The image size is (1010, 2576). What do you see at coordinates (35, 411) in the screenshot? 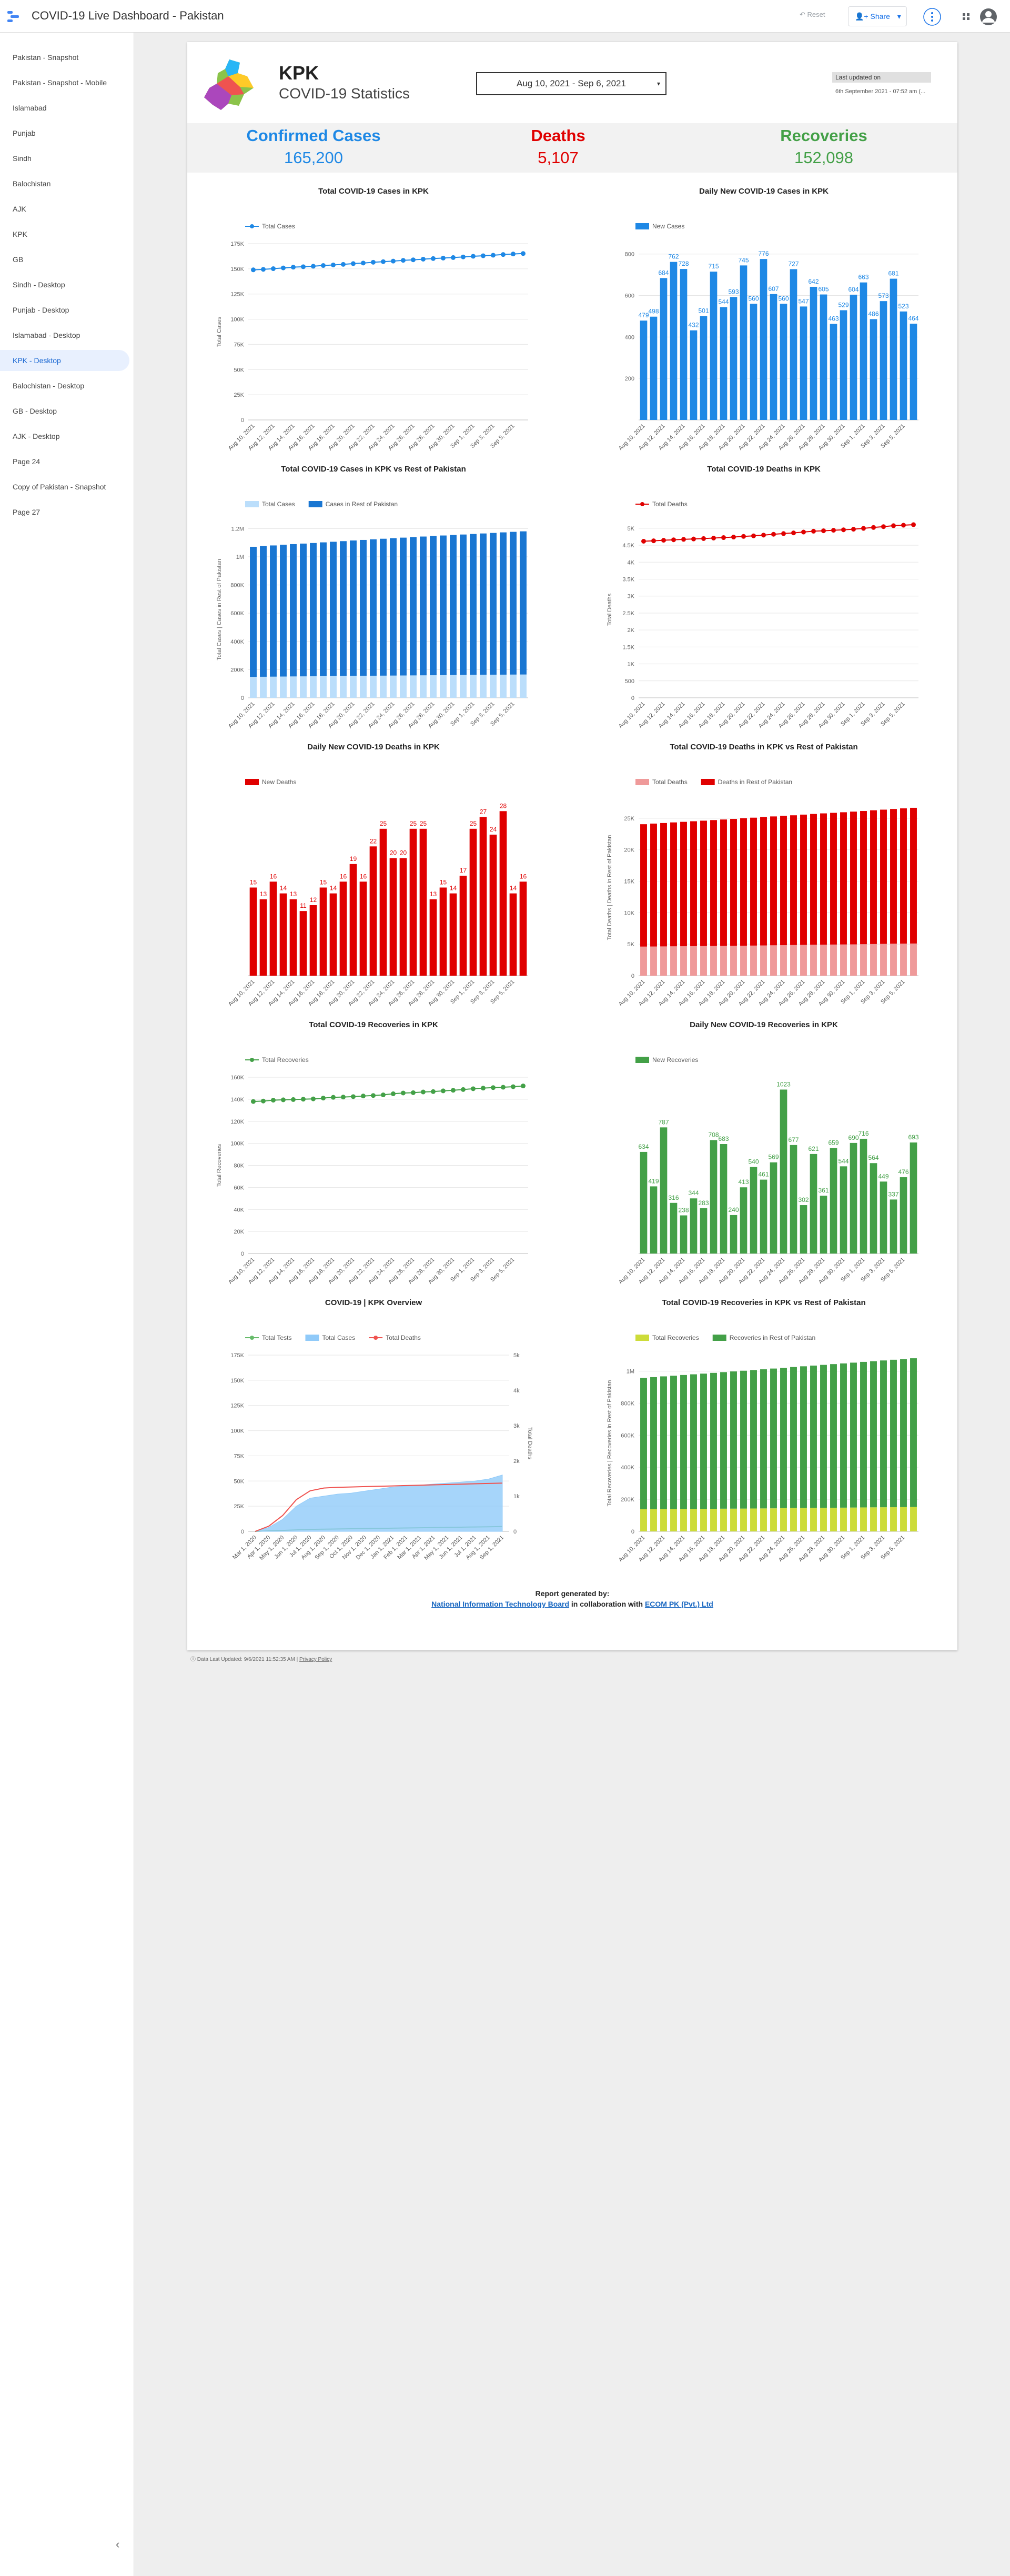
I see `nav-item: GB - Desktop` at bounding box center [35, 411].